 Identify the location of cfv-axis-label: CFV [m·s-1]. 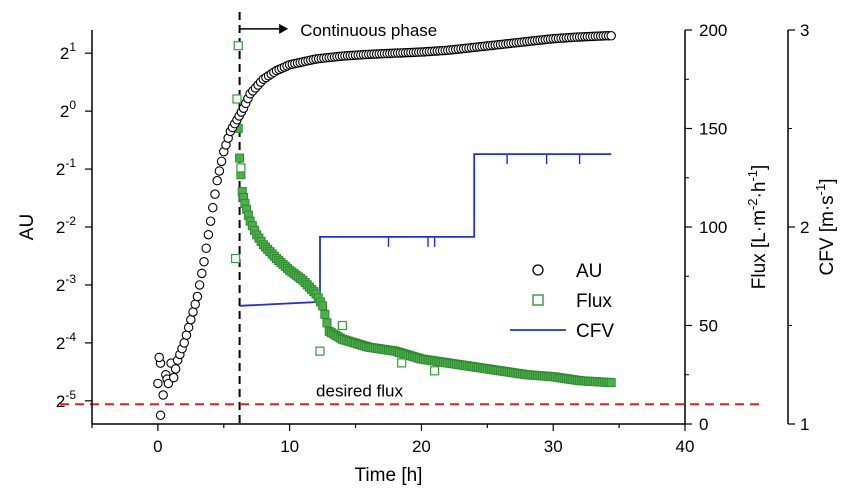
(825, 226).